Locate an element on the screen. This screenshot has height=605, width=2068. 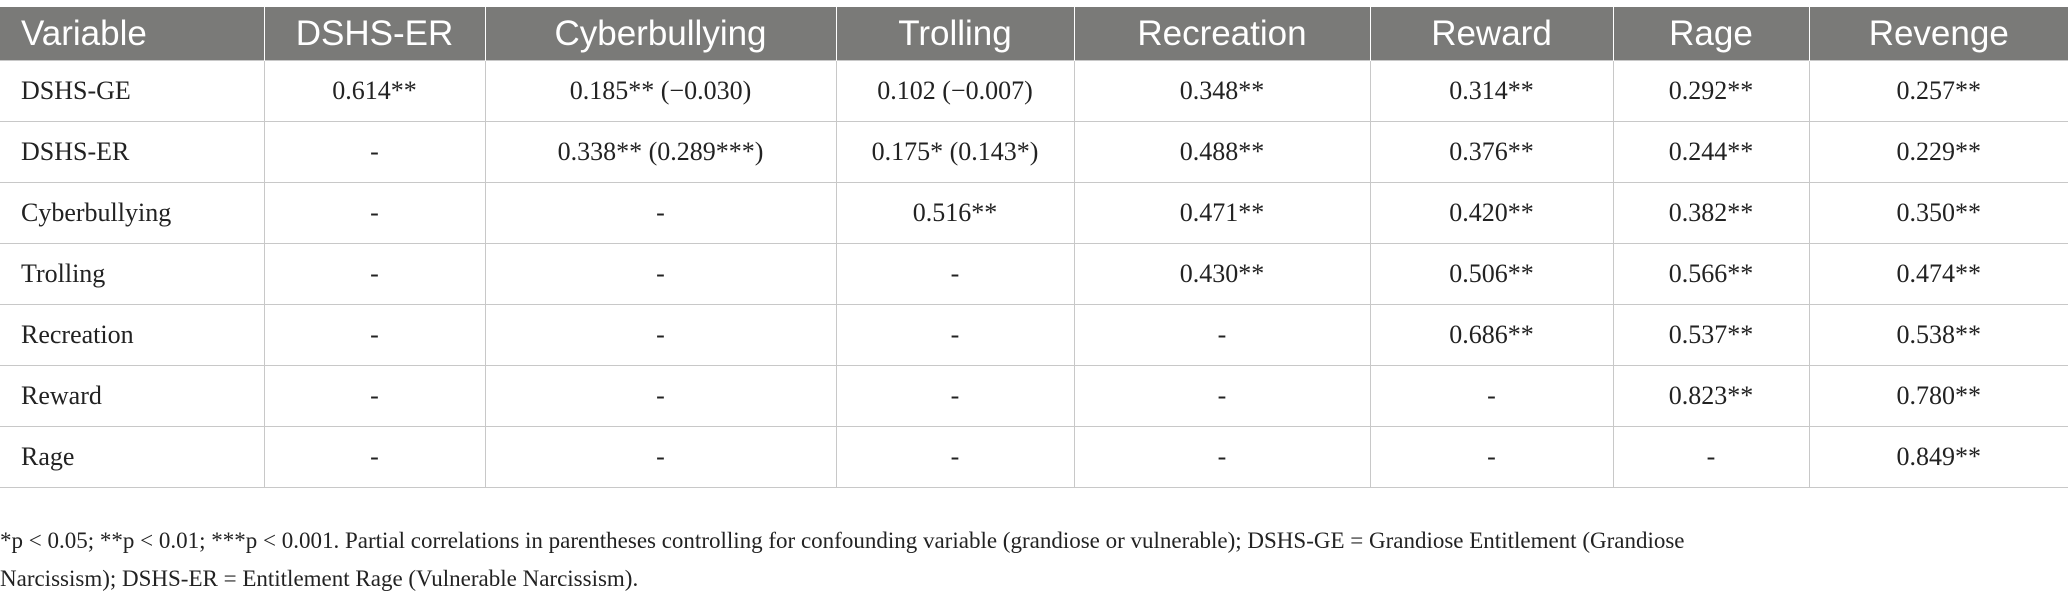
table-cell: 0.175* (0.143*) is located at coordinates (955, 152).